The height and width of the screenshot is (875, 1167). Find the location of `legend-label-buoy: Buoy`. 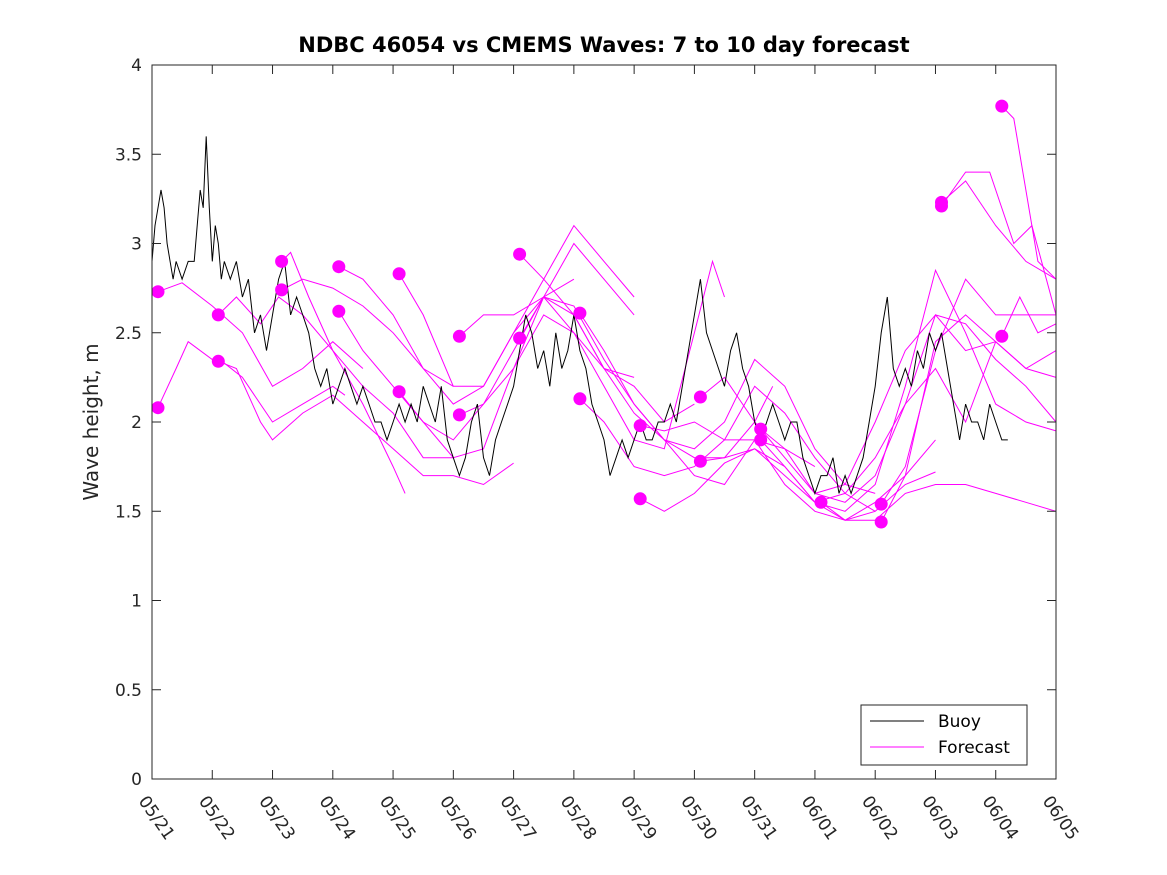

legend-label-buoy: Buoy is located at coordinates (959, 722).